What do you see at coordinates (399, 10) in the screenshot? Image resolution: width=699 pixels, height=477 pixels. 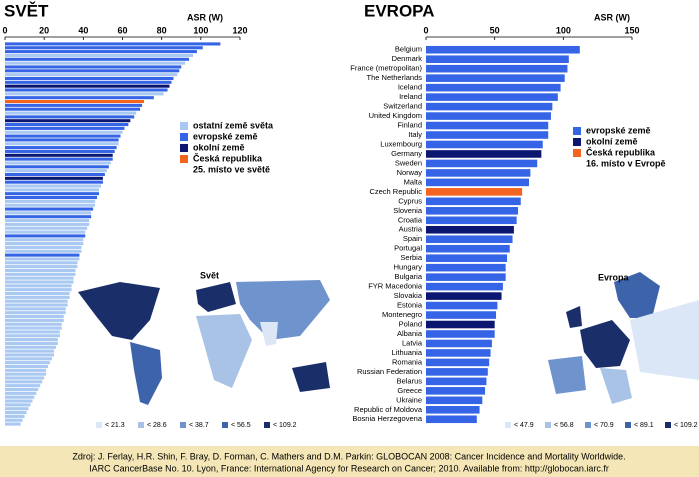 I see `chart-title: EVROPA` at bounding box center [399, 10].